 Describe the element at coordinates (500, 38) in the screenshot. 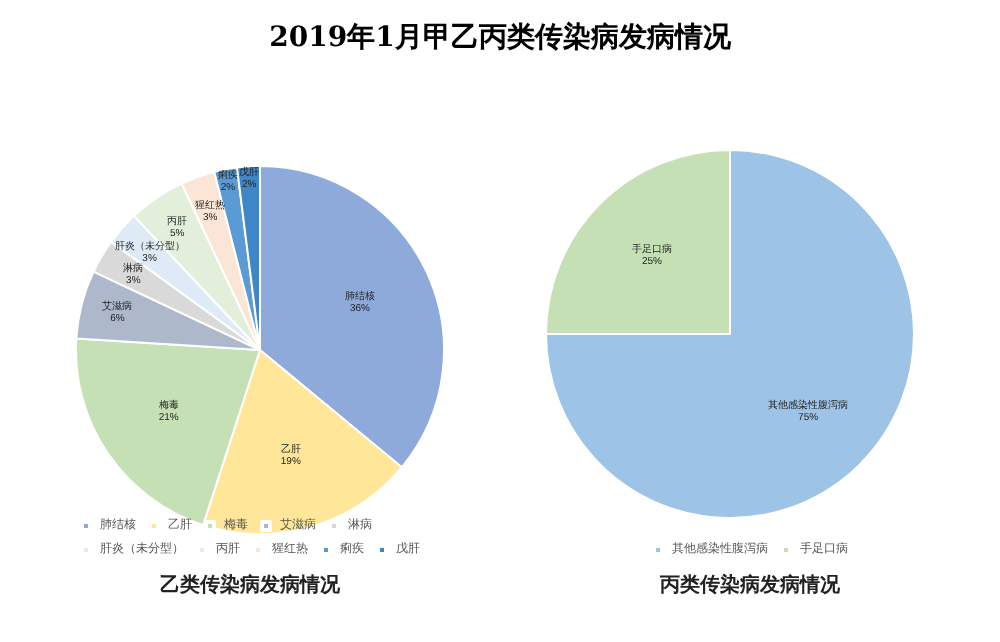

I see `text: 2019年1月甲乙丙类传染病发病情况` at that location.